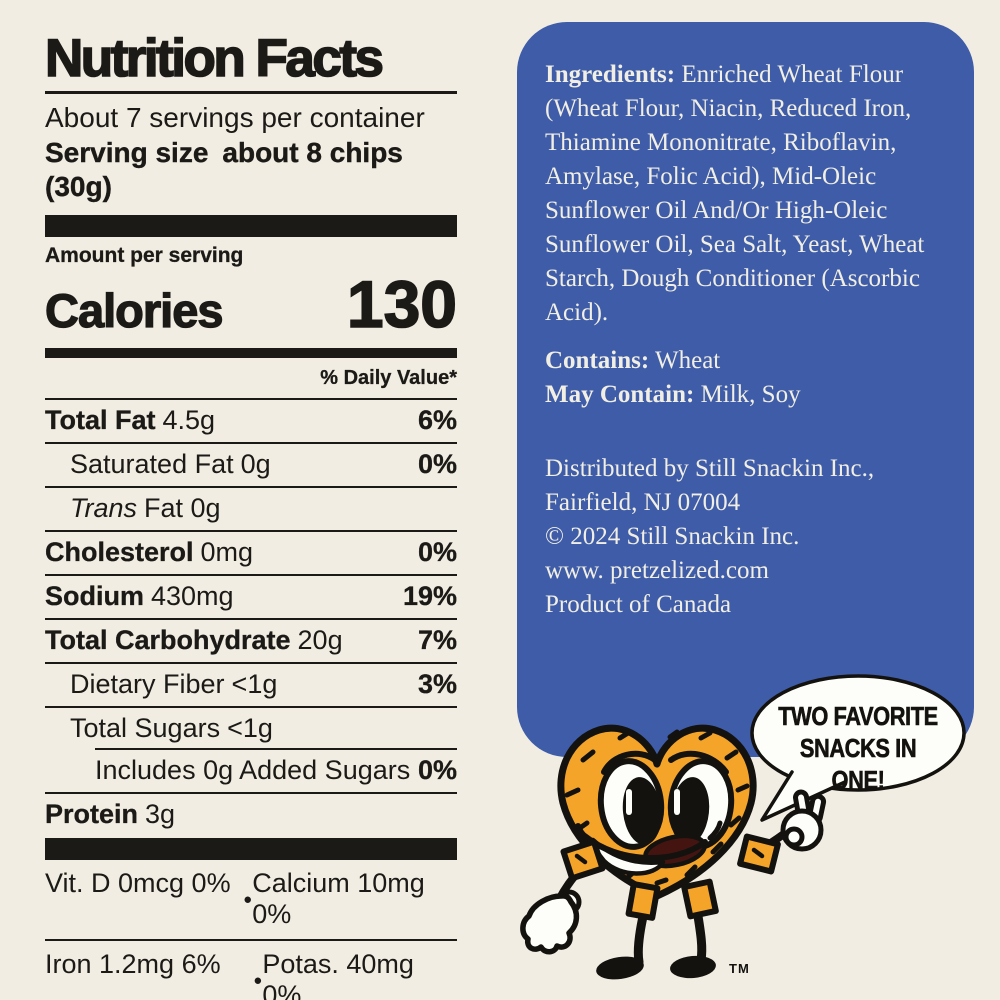 The image size is (1000, 1000). What do you see at coordinates (688, 360) in the screenshot?
I see `contains-value: Wheat` at bounding box center [688, 360].